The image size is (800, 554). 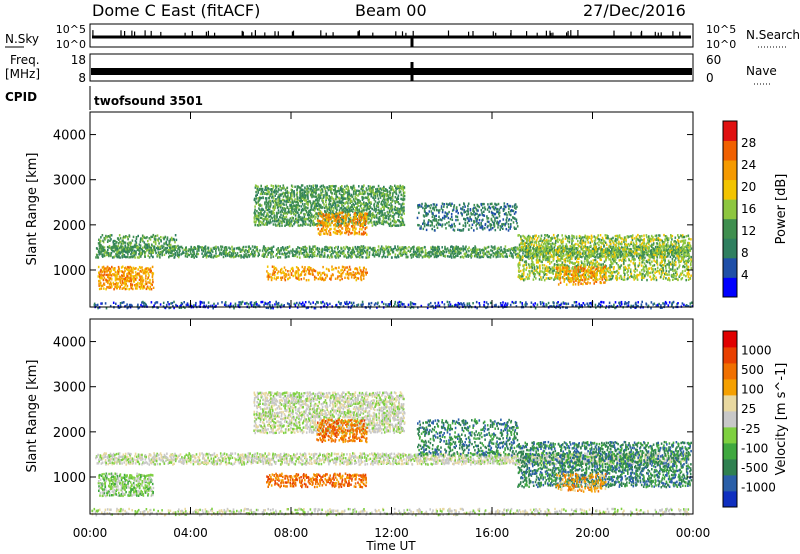 I want to click on nsky-frame, so click(x=391, y=35).